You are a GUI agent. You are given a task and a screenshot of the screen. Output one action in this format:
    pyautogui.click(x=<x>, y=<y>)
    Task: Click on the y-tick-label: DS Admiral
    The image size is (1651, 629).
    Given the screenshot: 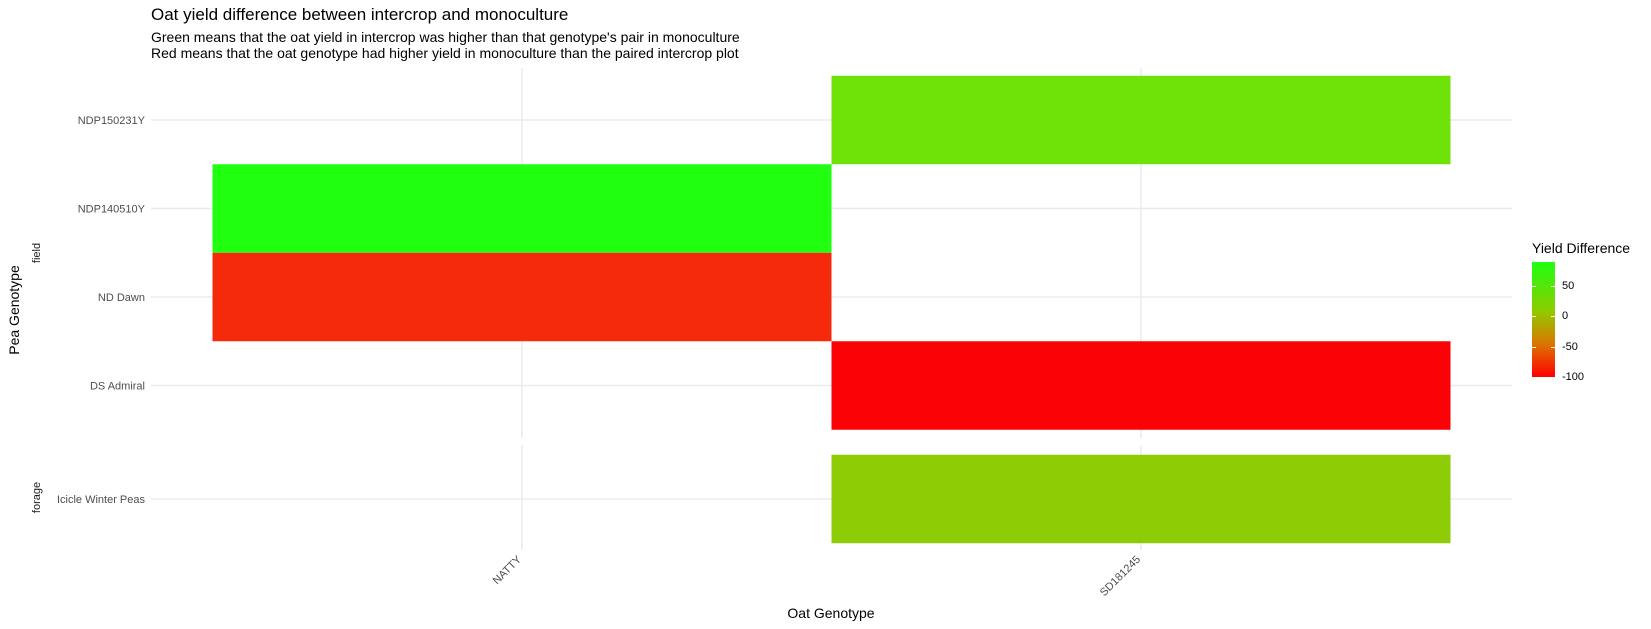 What is the action you would take?
    pyautogui.click(x=117, y=387)
    